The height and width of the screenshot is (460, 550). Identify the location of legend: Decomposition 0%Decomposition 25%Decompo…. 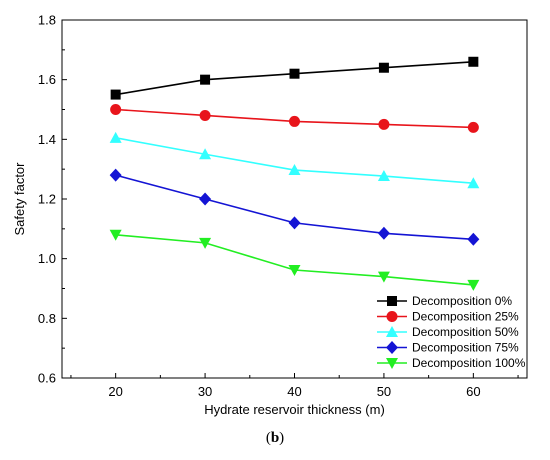
(451, 332).